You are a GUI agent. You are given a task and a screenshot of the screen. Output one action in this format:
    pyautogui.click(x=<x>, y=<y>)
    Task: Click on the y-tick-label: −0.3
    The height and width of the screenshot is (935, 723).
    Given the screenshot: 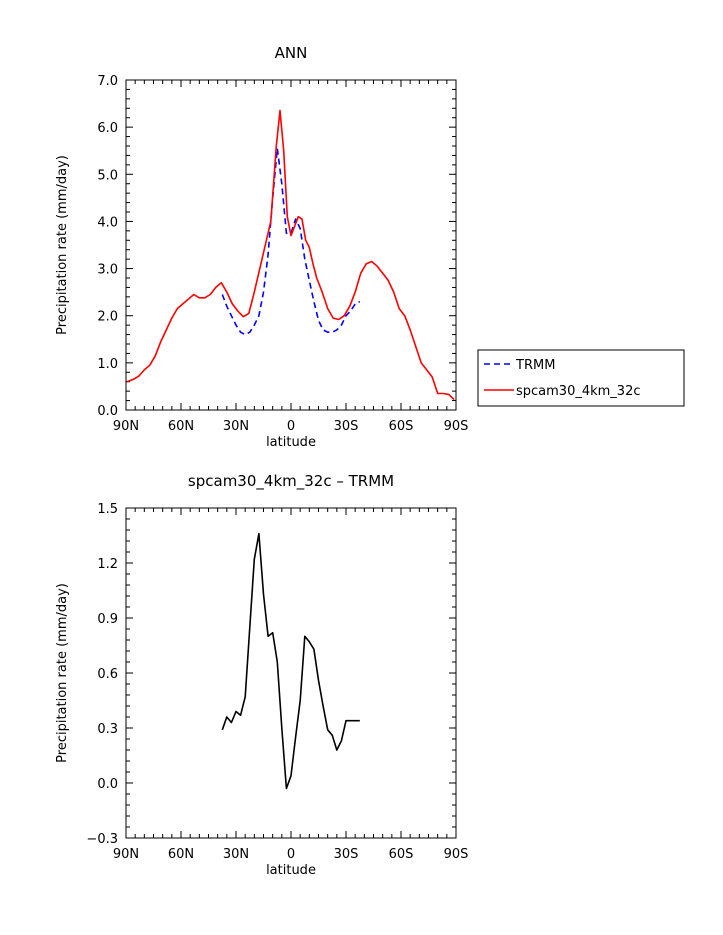 What is the action you would take?
    pyautogui.click(x=102, y=839)
    